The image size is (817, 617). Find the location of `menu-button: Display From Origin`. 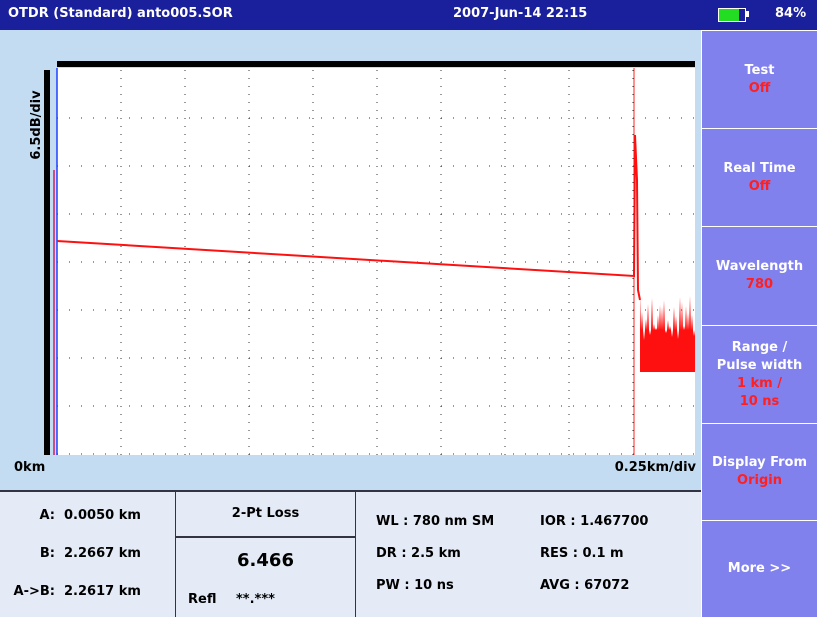

menu-button: Display From Origin is located at coordinates (759, 471).